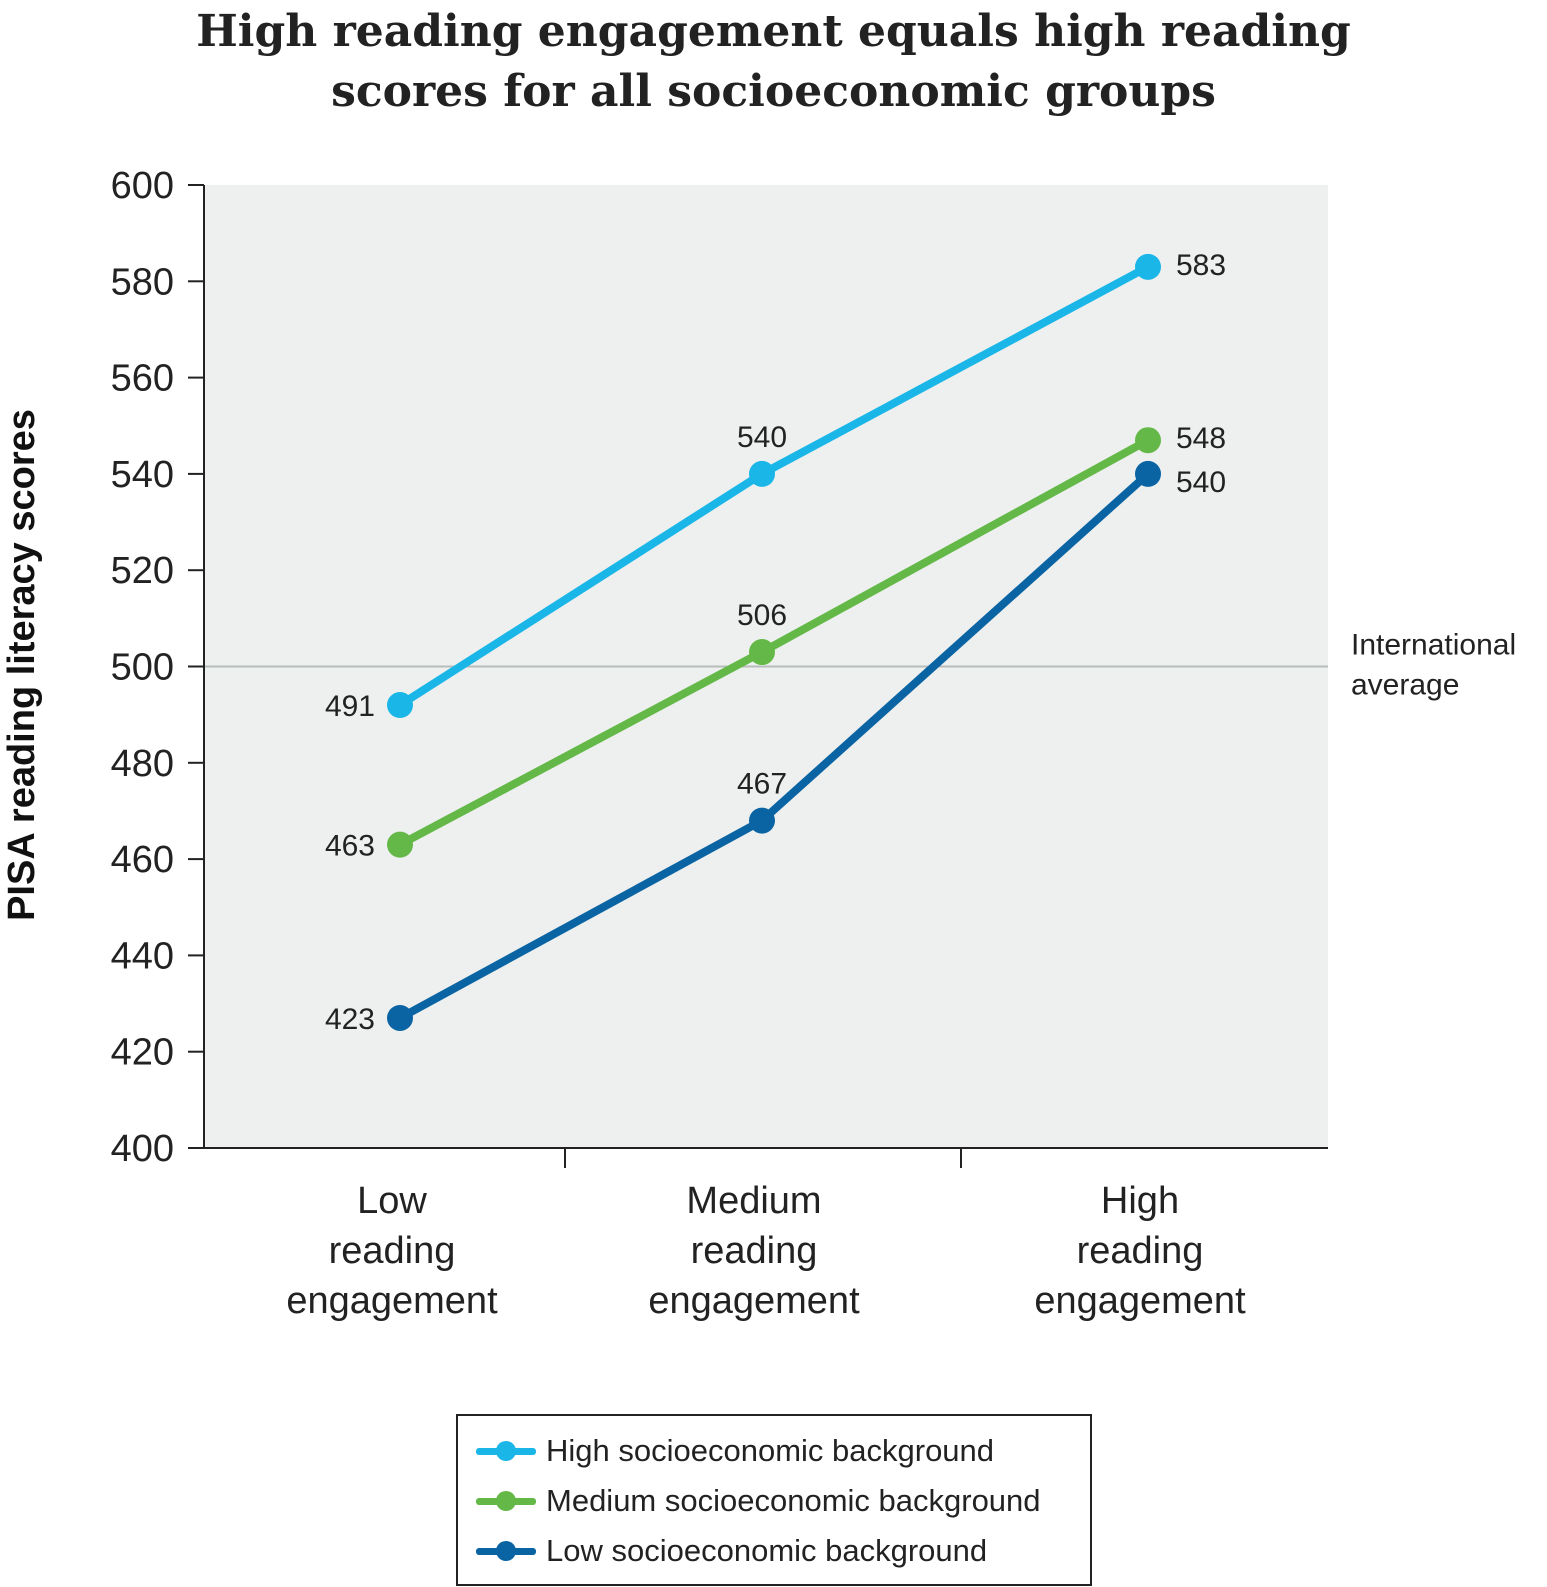 The height and width of the screenshot is (1587, 1547). I want to click on y-tick-label: 460, so click(142, 860).